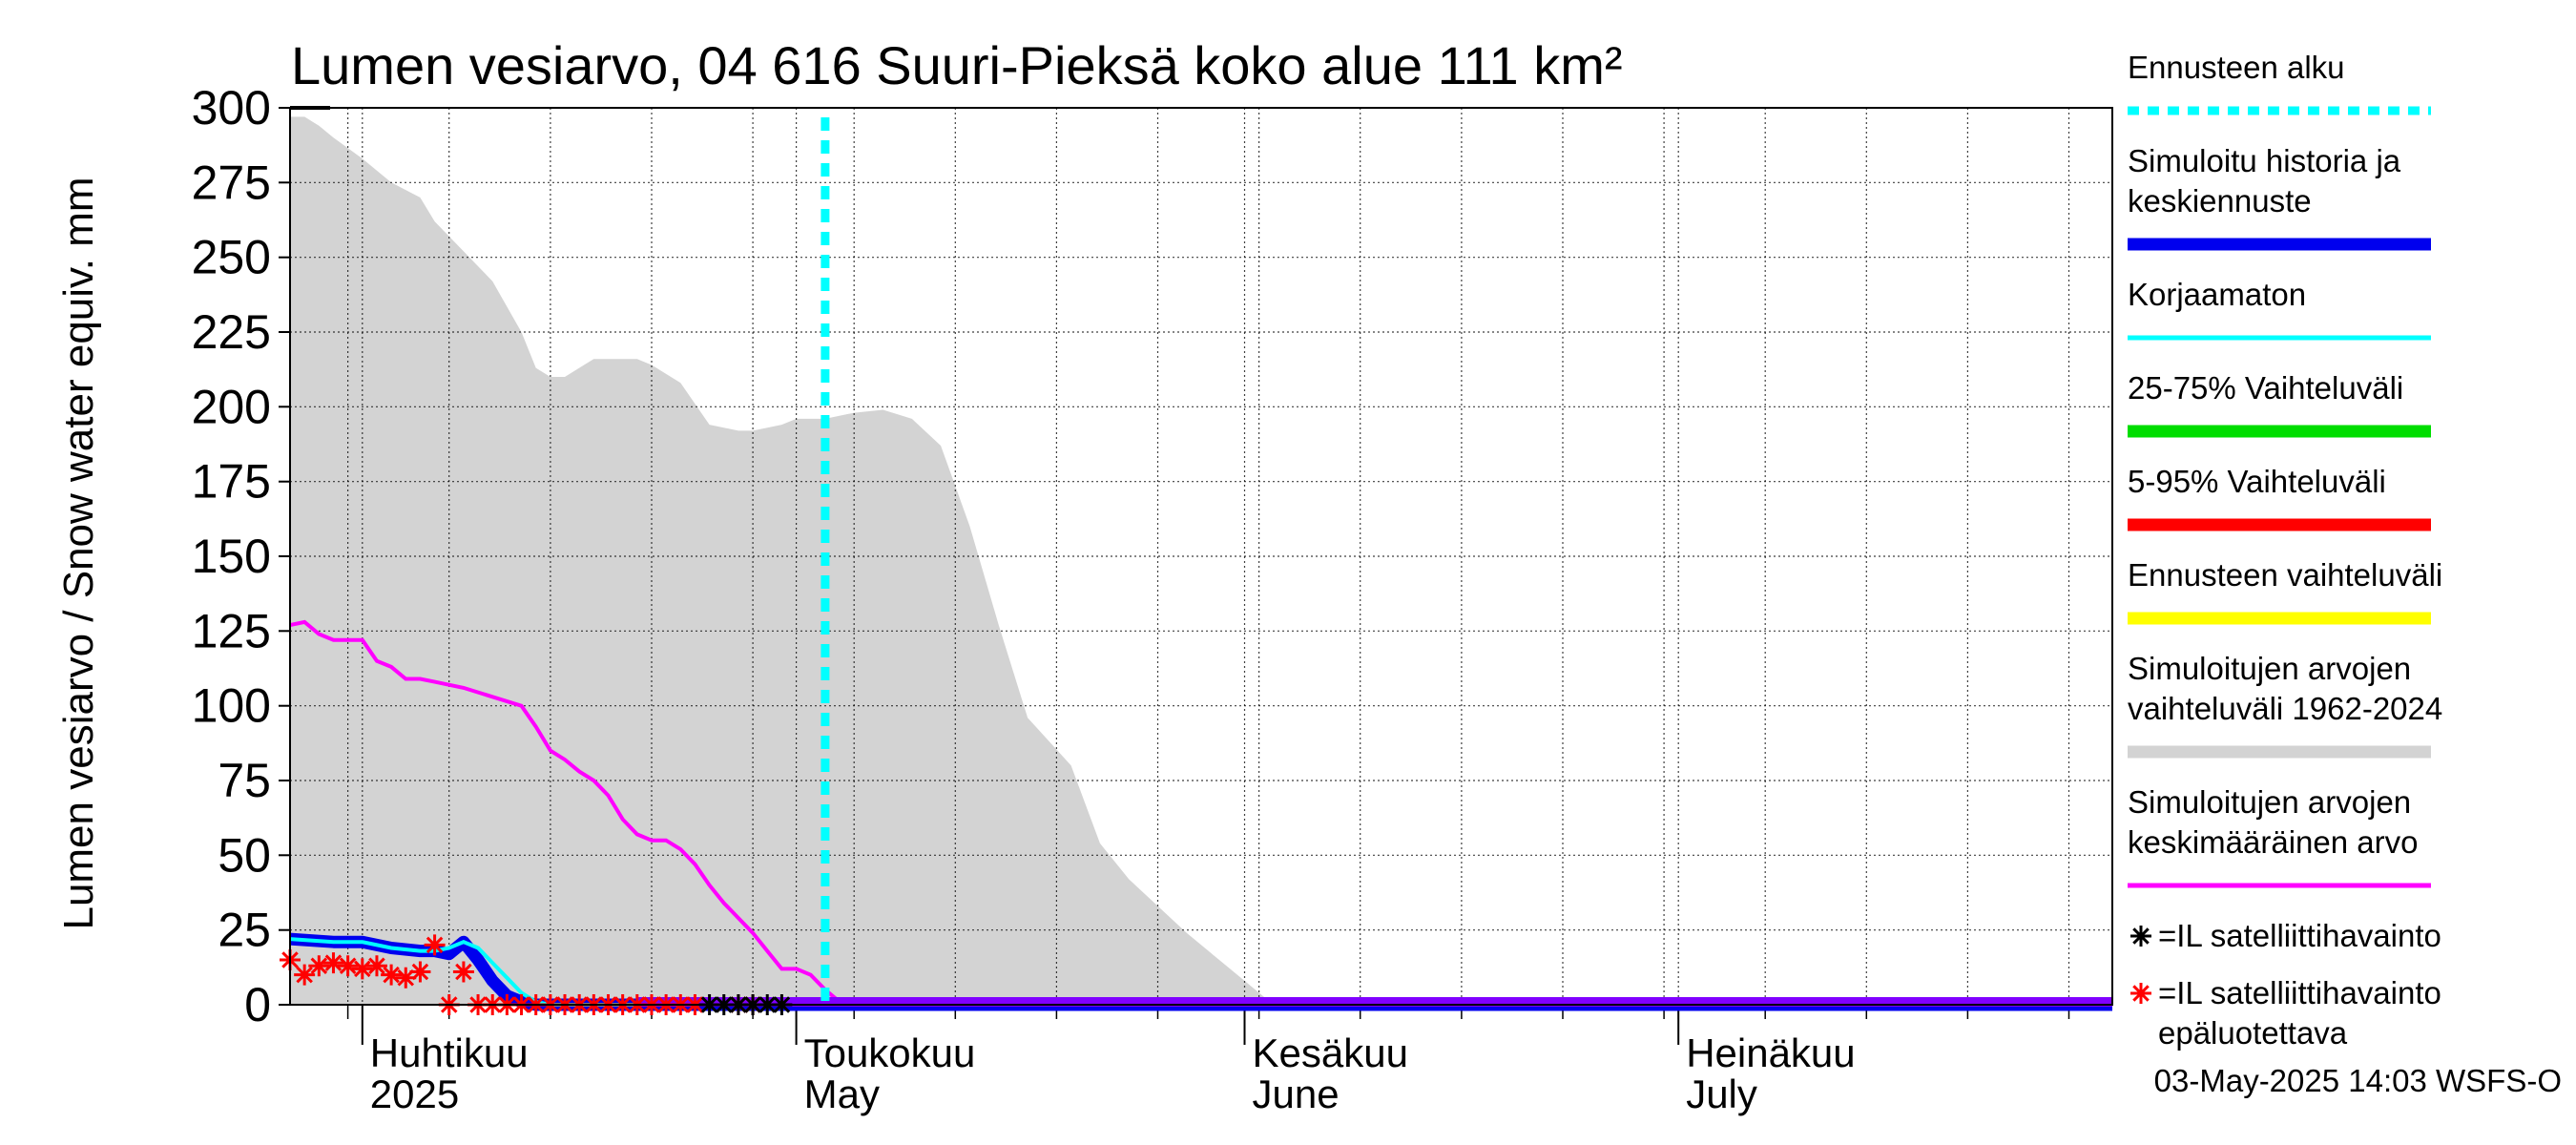 The width and height of the screenshot is (2576, 1145). Describe the element at coordinates (2220, 201) in the screenshot. I see `legend-label: keskiennuste` at that location.